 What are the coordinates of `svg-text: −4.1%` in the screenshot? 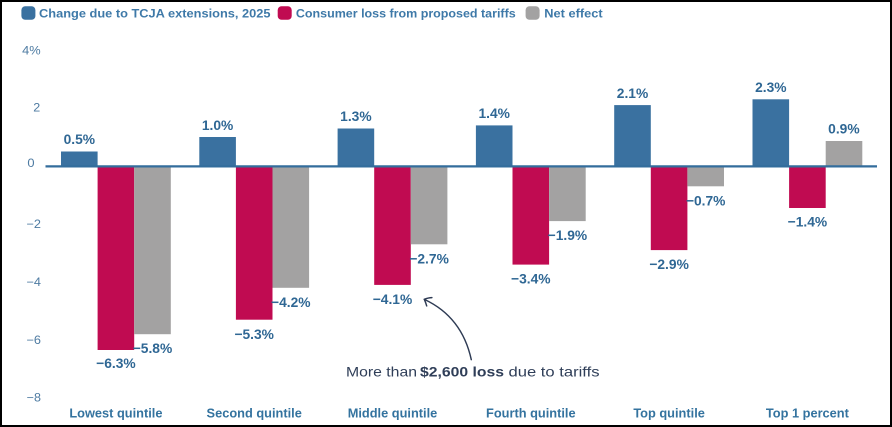 It's located at (393, 299).